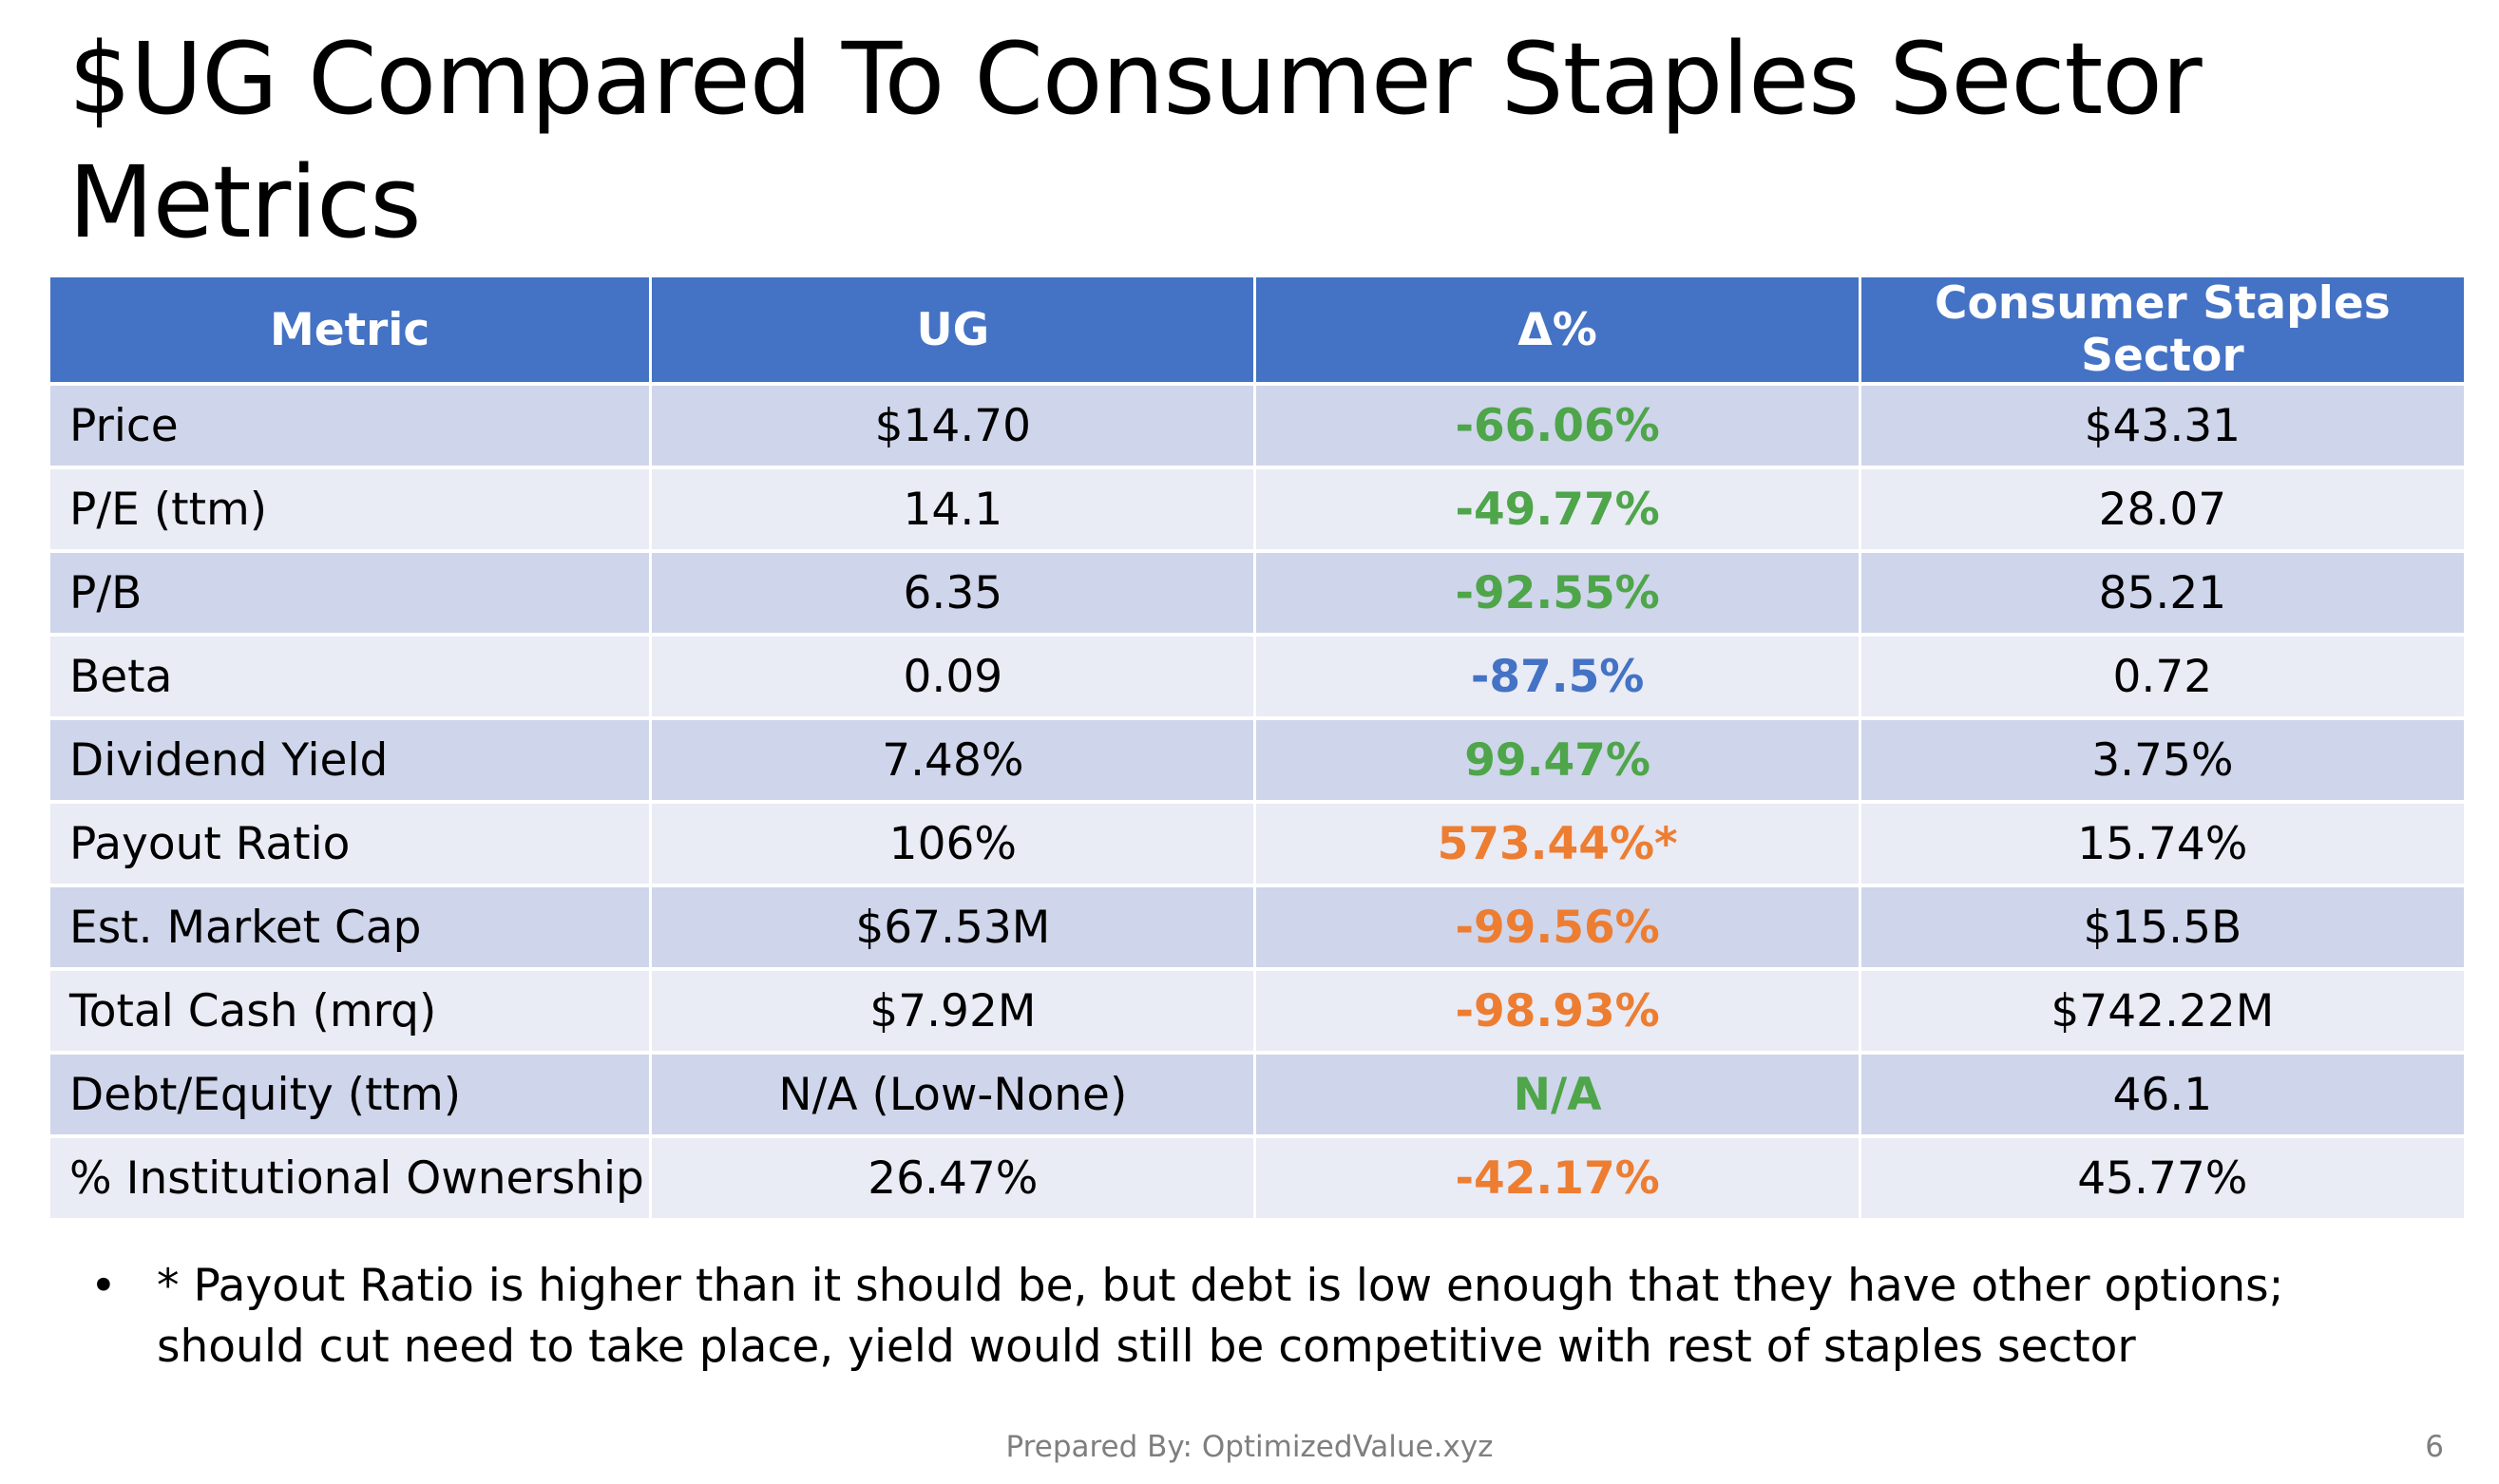 Image resolution: width=2499 pixels, height=1484 pixels. I want to click on page-number: 6, so click(2434, 1447).